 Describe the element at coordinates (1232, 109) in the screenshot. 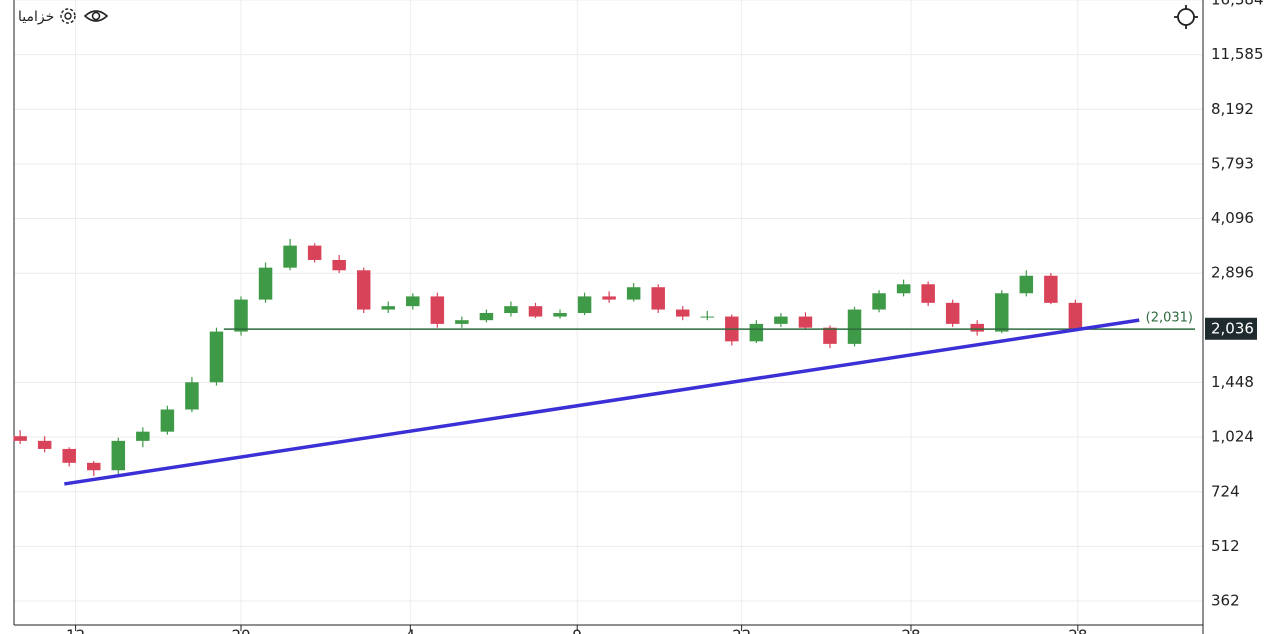

I see `y-tick-label: 8,192` at that location.